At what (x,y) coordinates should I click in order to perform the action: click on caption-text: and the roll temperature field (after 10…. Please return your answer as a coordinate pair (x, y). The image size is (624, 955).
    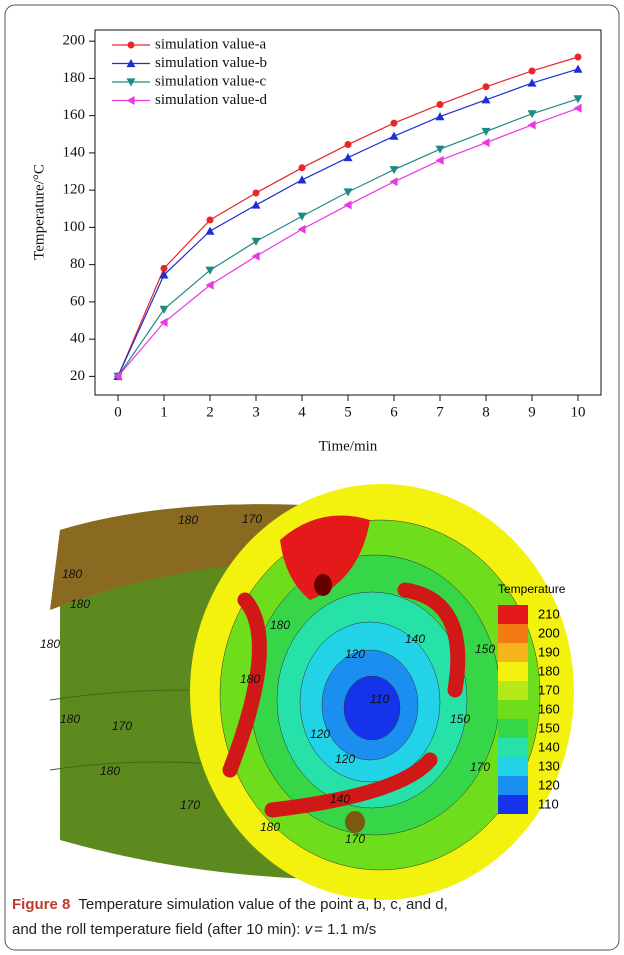
    Looking at the image, I should click on (158, 929).